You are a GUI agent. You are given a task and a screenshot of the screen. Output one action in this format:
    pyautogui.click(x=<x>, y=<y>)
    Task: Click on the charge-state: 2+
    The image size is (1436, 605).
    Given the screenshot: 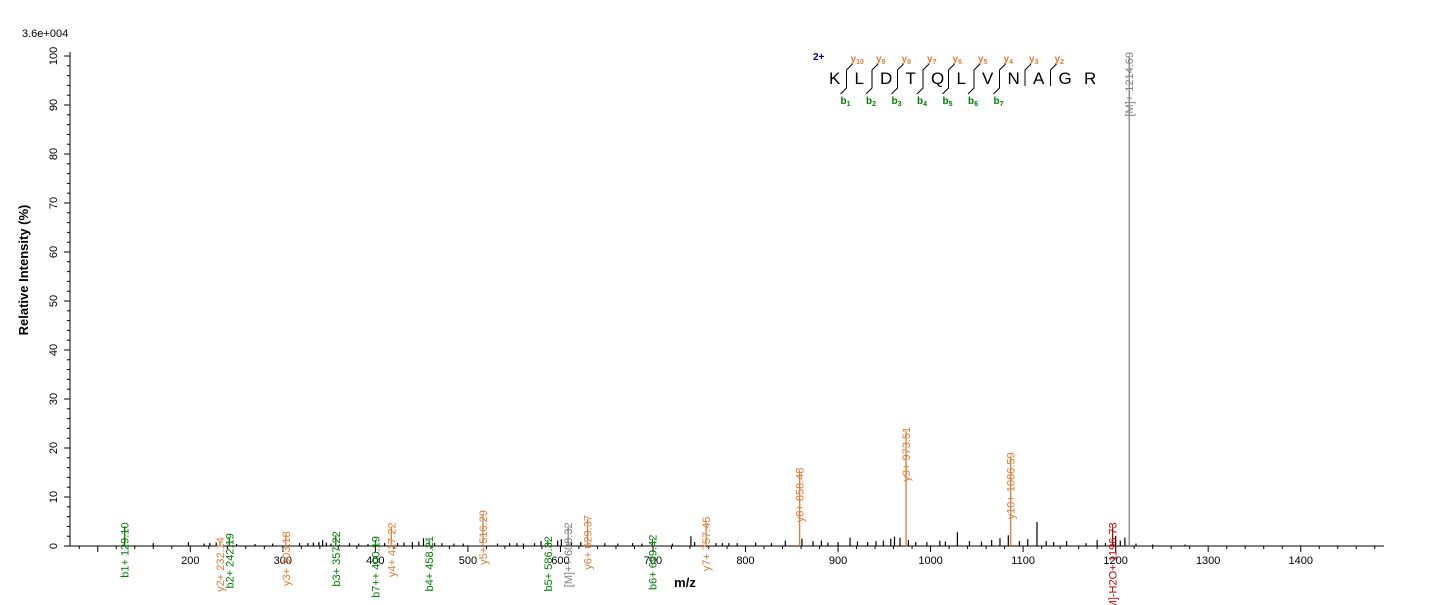 What is the action you would take?
    pyautogui.click(x=819, y=57)
    